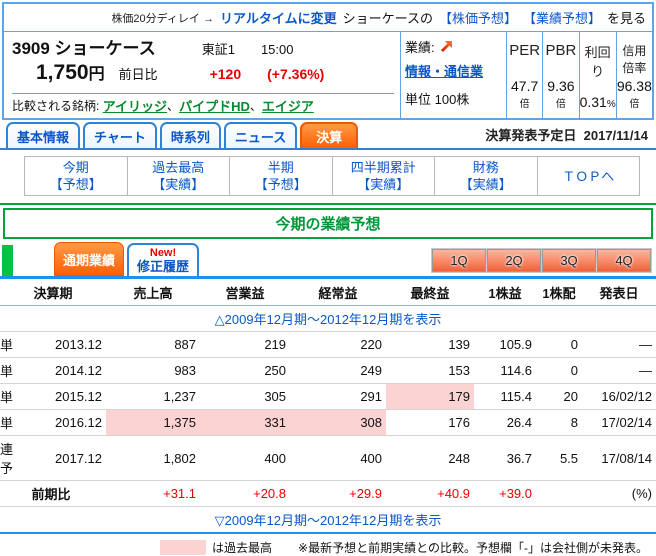 The height and width of the screenshot is (556, 656). I want to click on metric-label: 利回り, so click(597, 62).